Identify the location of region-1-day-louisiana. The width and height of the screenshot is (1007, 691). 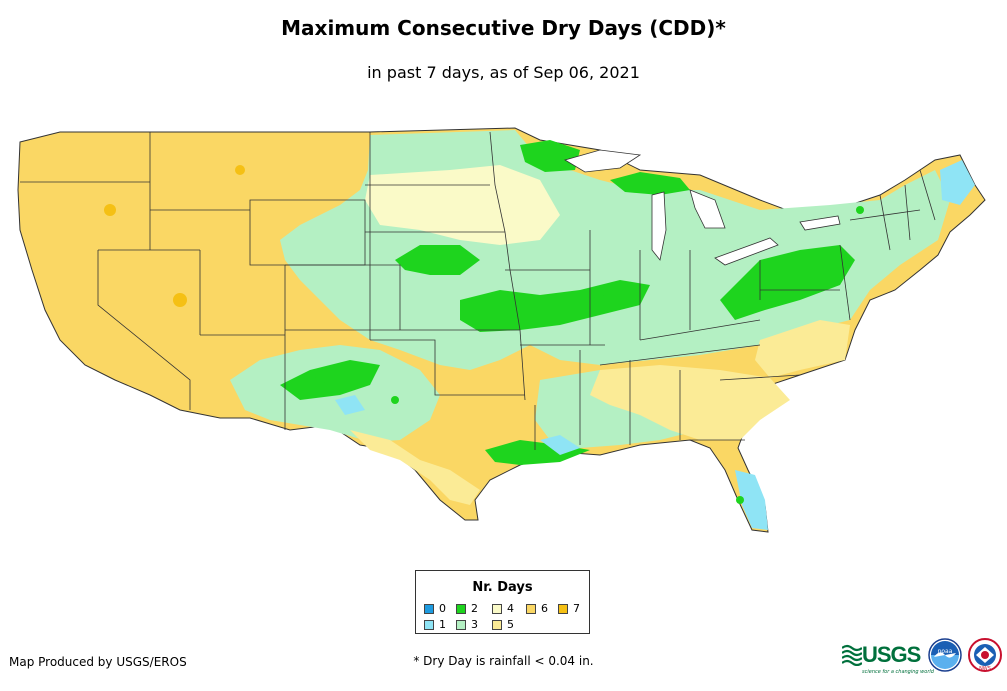
(560, 445).